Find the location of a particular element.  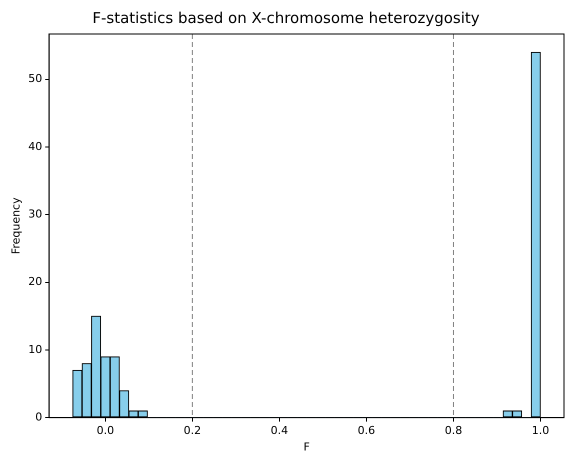

y-tick-label: 10 is located at coordinates (35, 349).